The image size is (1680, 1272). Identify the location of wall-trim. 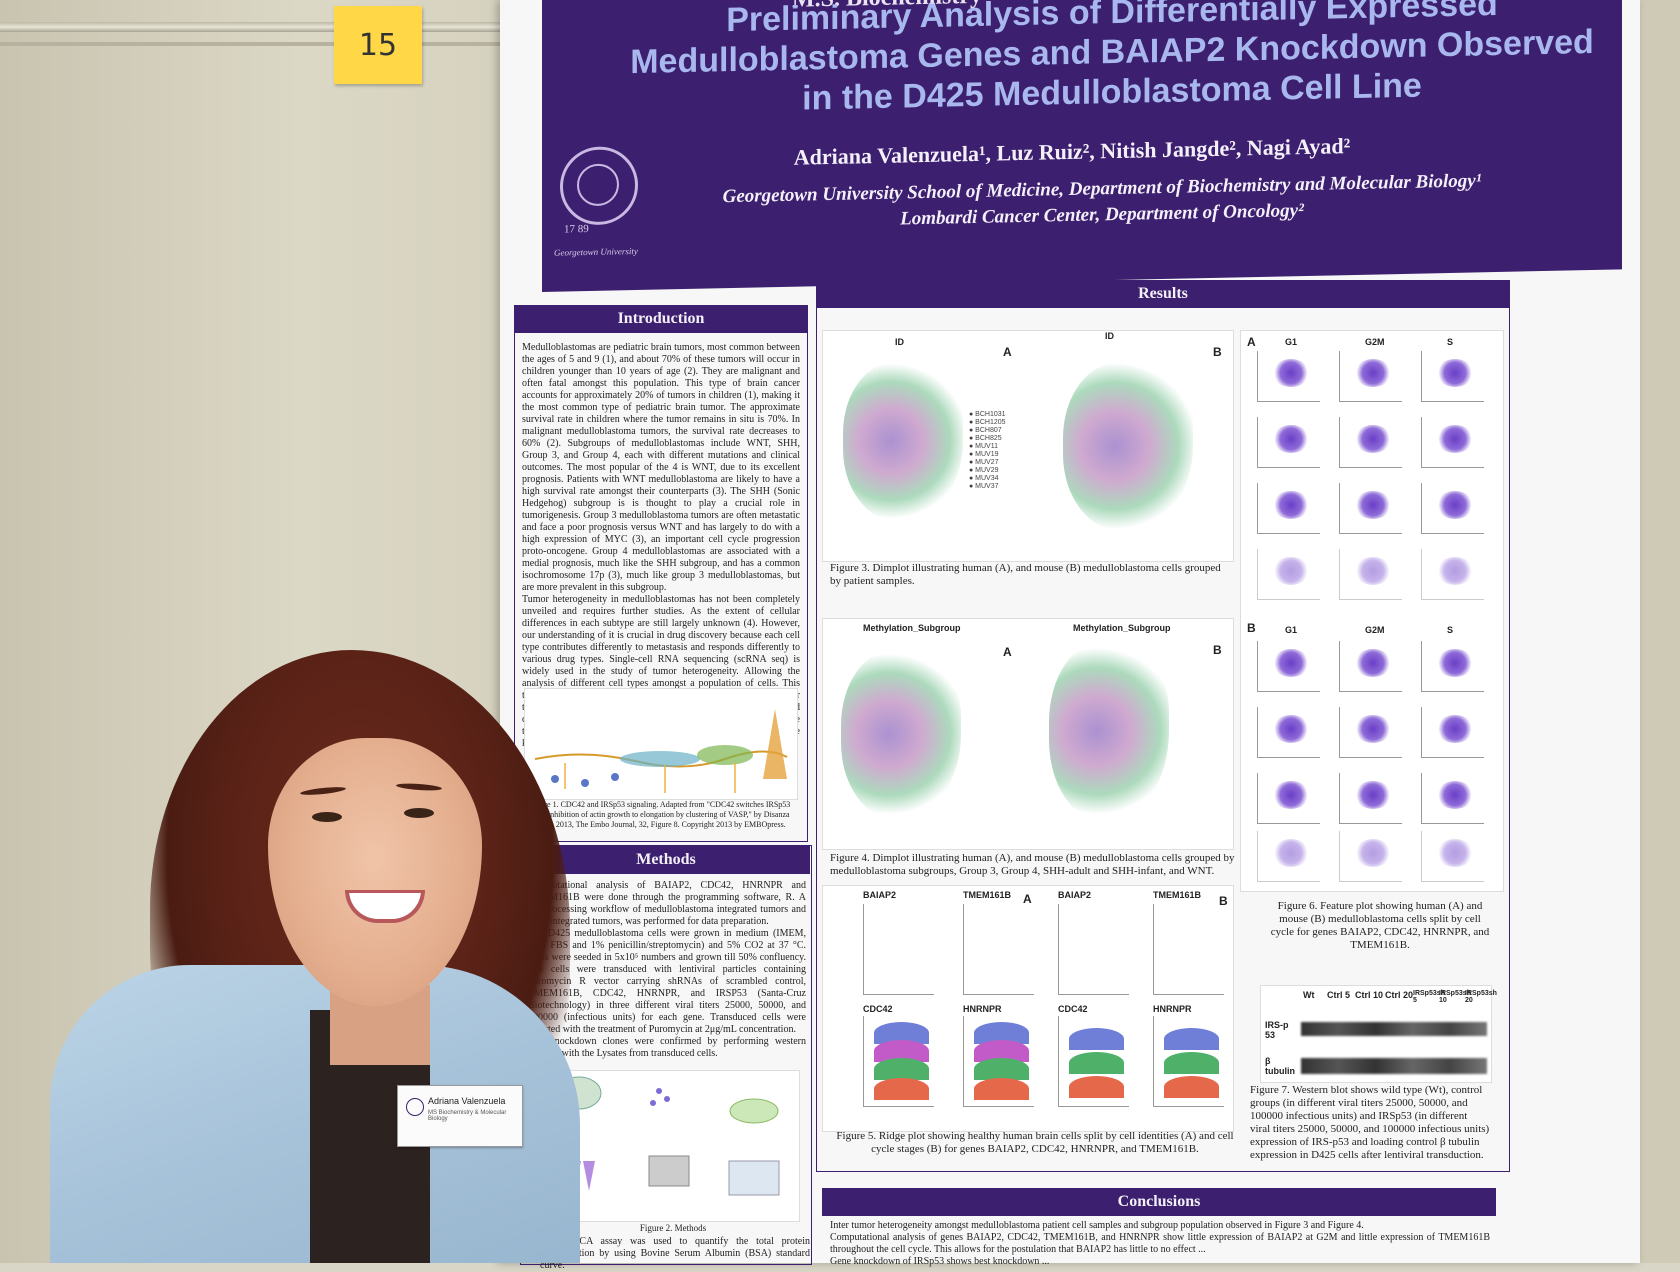
(250, 27).